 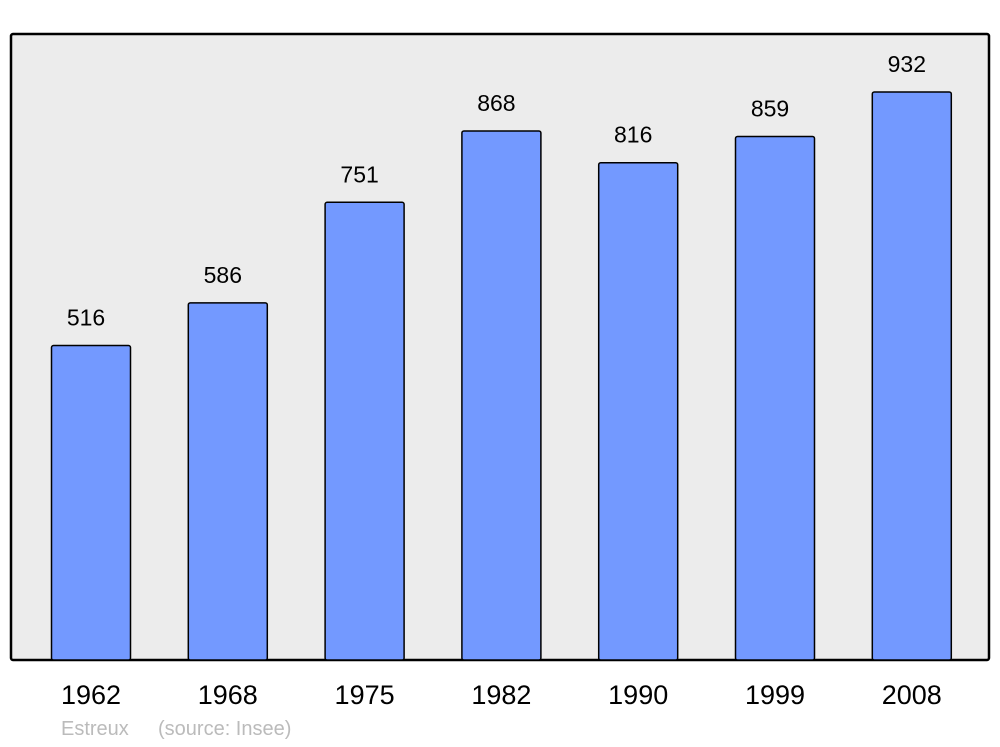 I want to click on x-tick-label-1975: 1975, so click(x=365, y=695).